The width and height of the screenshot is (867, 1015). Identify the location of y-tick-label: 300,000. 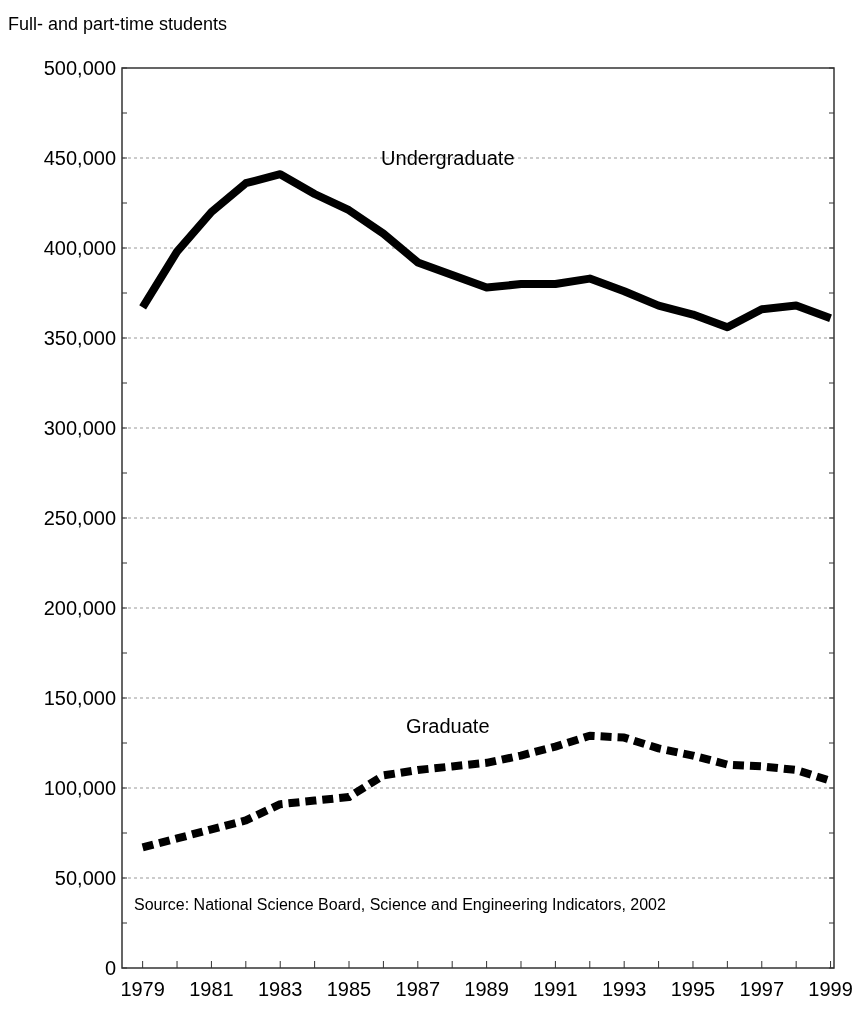
(79, 428).